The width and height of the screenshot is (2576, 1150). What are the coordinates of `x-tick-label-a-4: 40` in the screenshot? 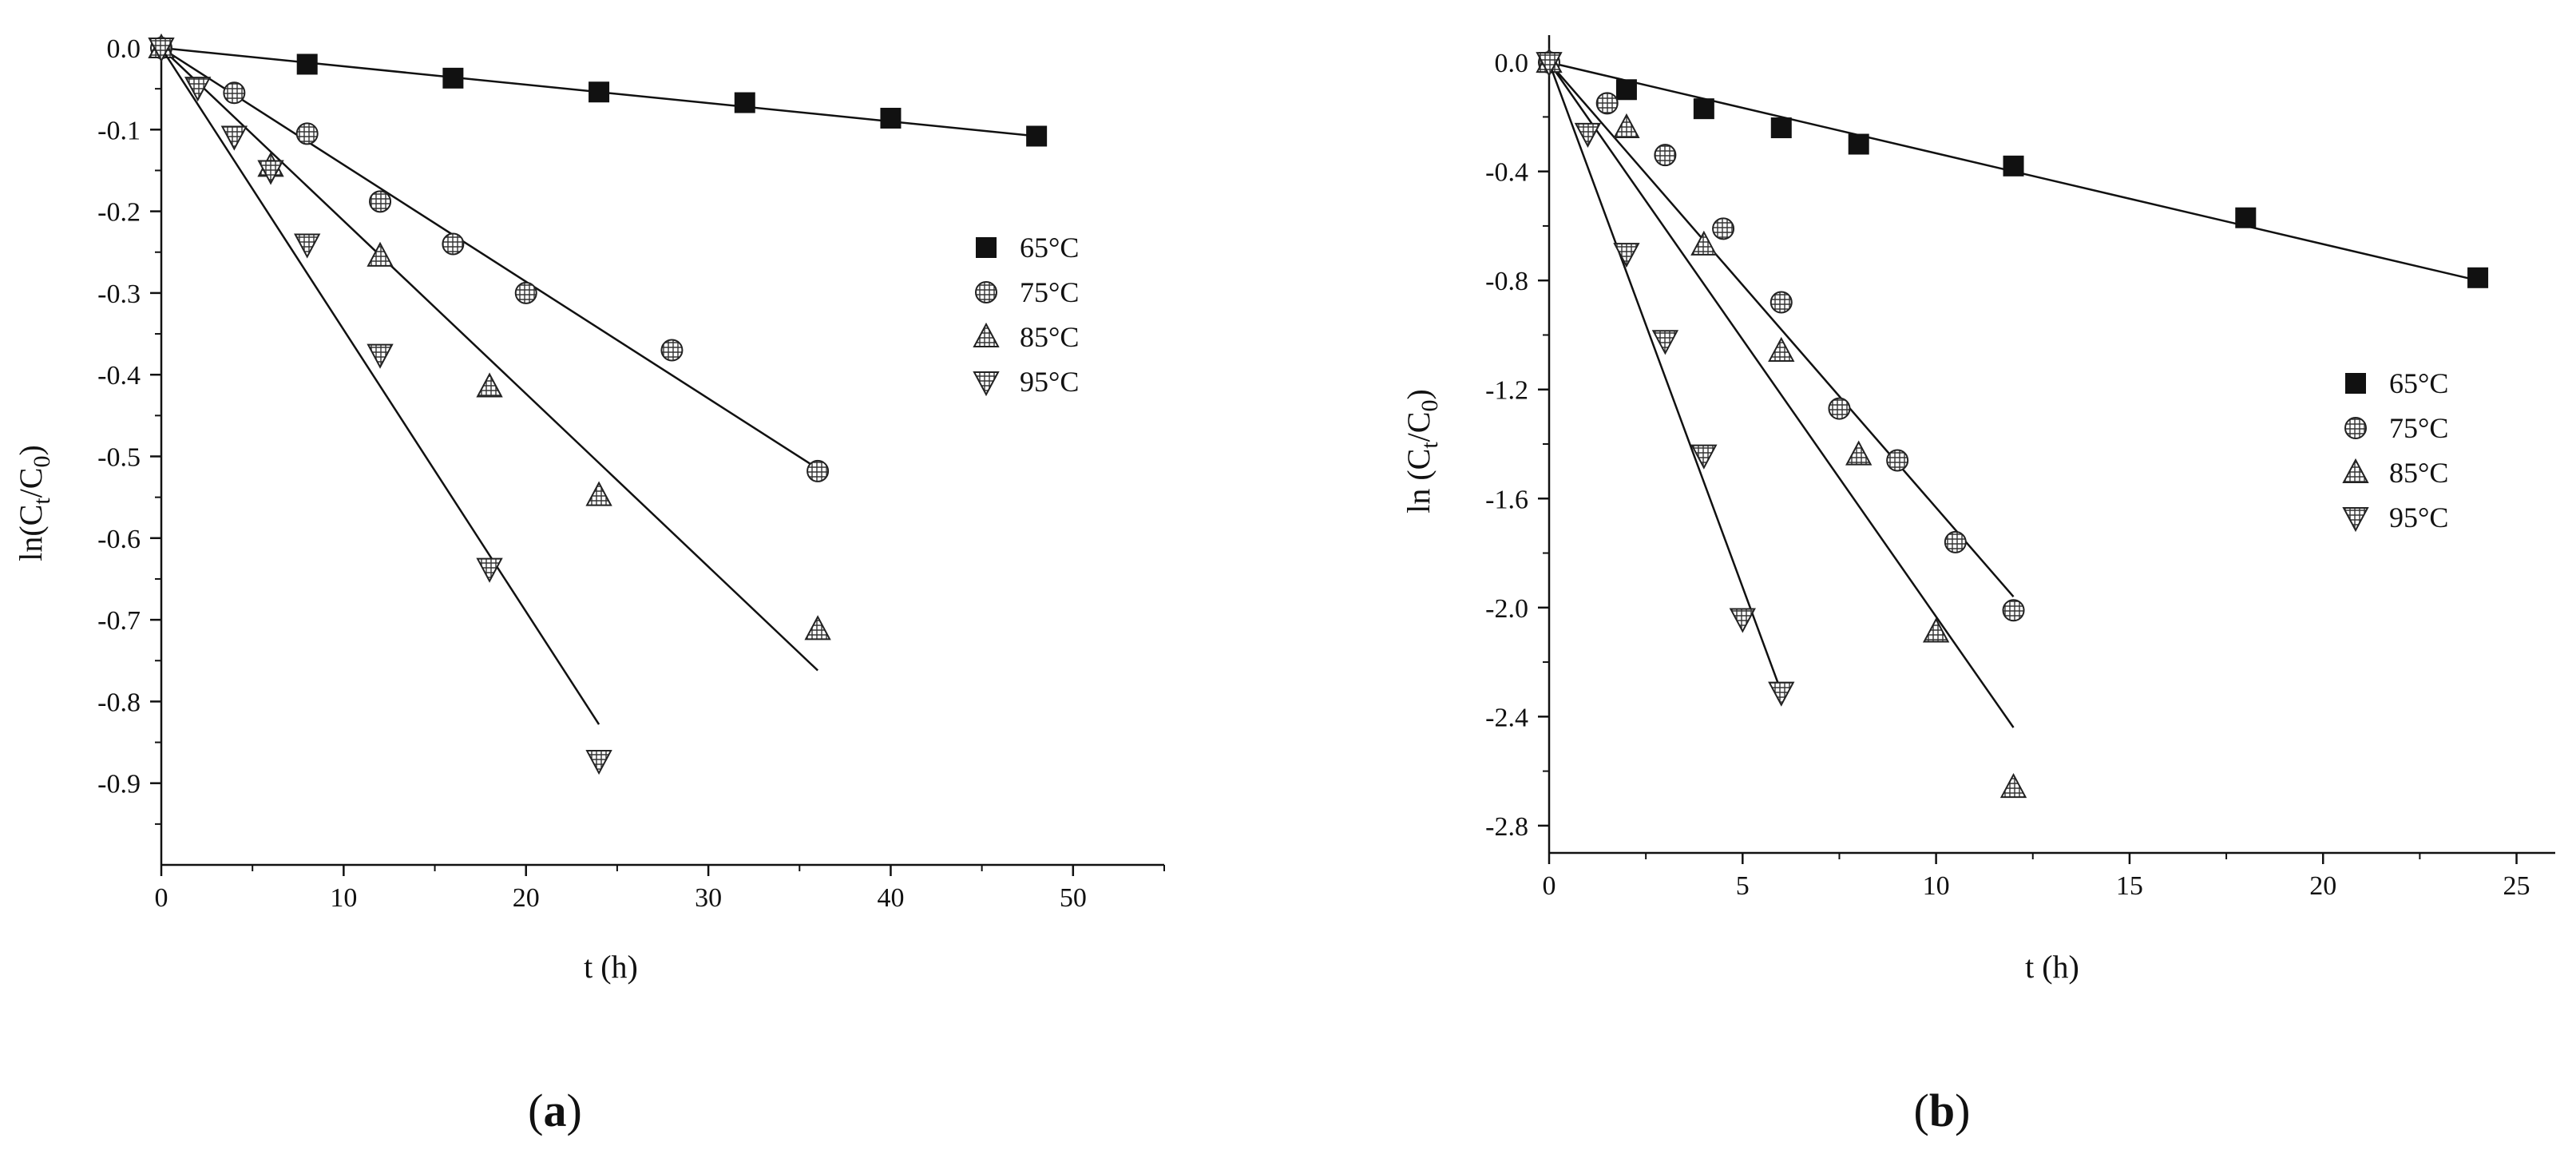 It's located at (890, 898).